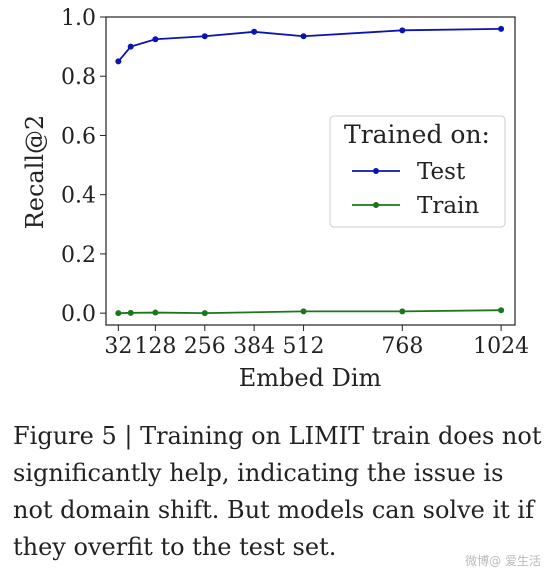  I want to click on legend-marker-train, so click(376, 205).